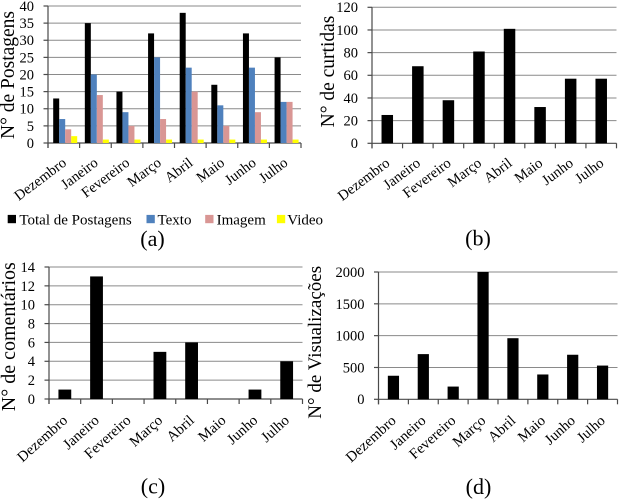  Describe the element at coordinates (31, 325) in the screenshot. I see `svg-text: 8` at that location.